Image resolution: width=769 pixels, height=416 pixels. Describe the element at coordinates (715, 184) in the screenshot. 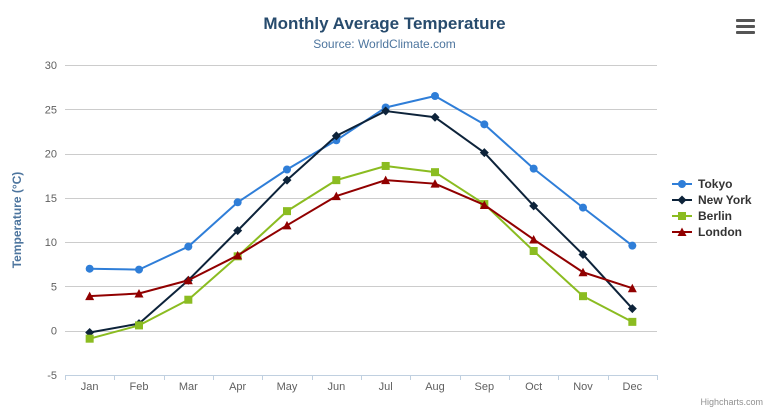

I see `legend-label: Tokyo` at that location.